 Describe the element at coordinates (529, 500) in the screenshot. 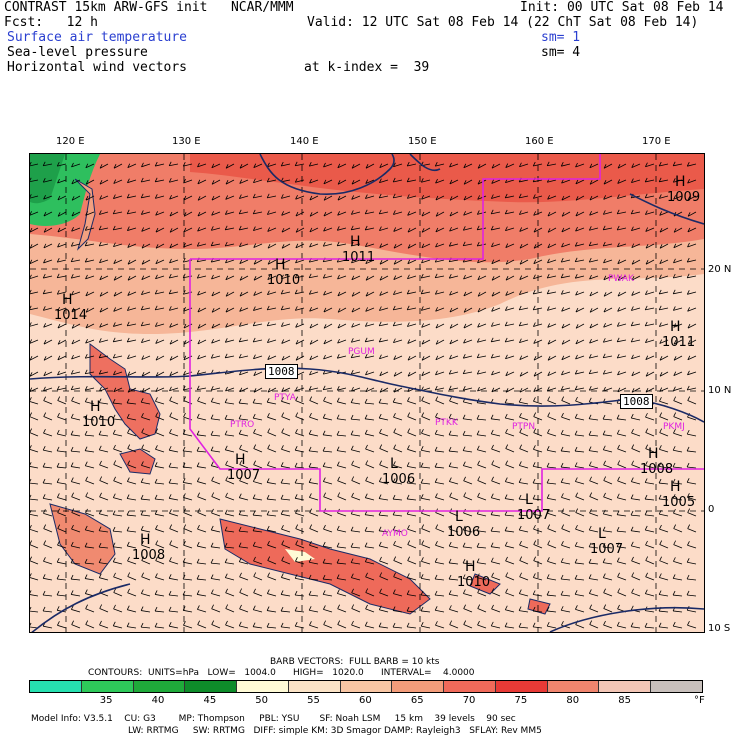

I see `pressure-center-letter: L` at that location.